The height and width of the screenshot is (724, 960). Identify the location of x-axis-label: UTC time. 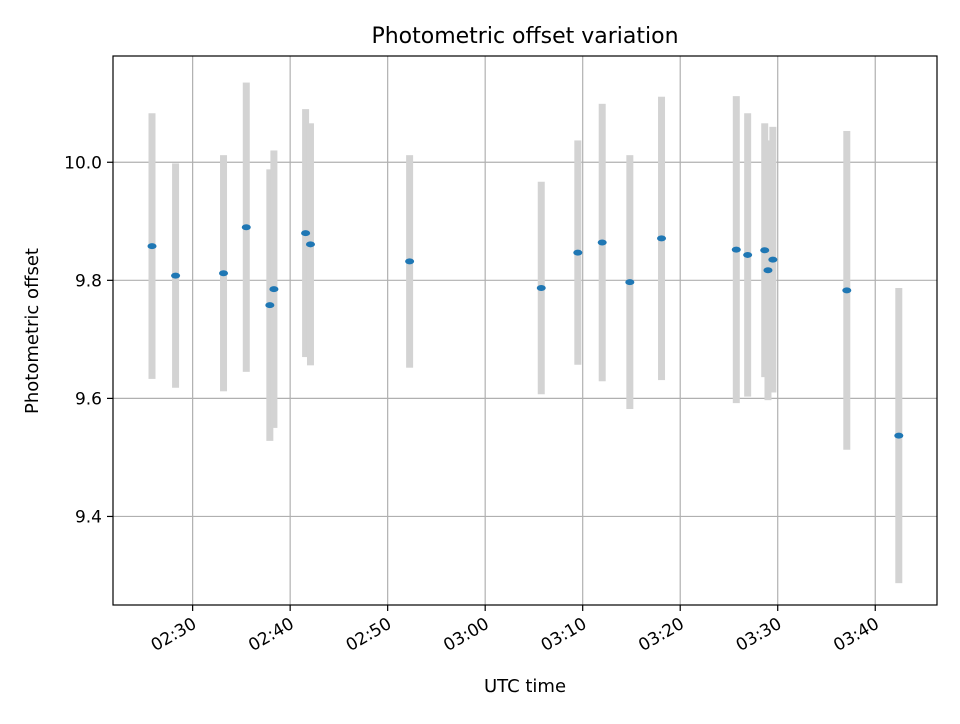
(525, 686).